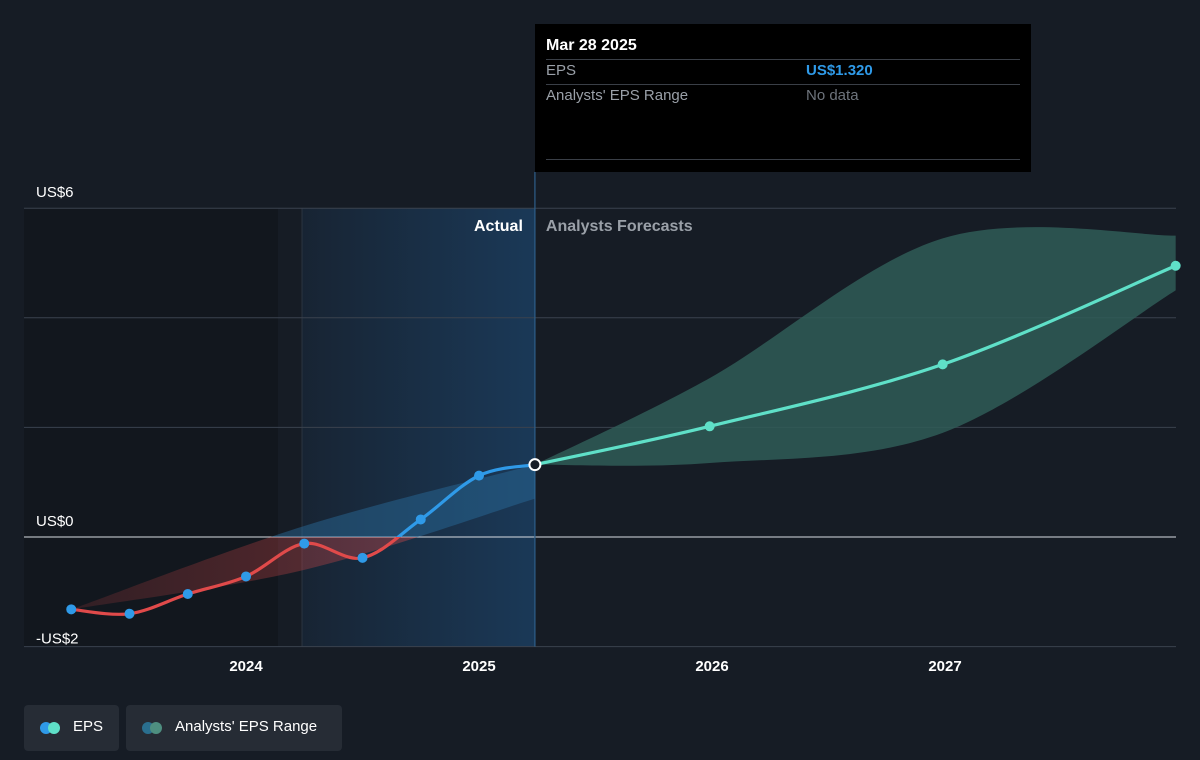  What do you see at coordinates (839, 70) in the screenshot?
I see `tooltip-eps-value: US$1.320` at bounding box center [839, 70].